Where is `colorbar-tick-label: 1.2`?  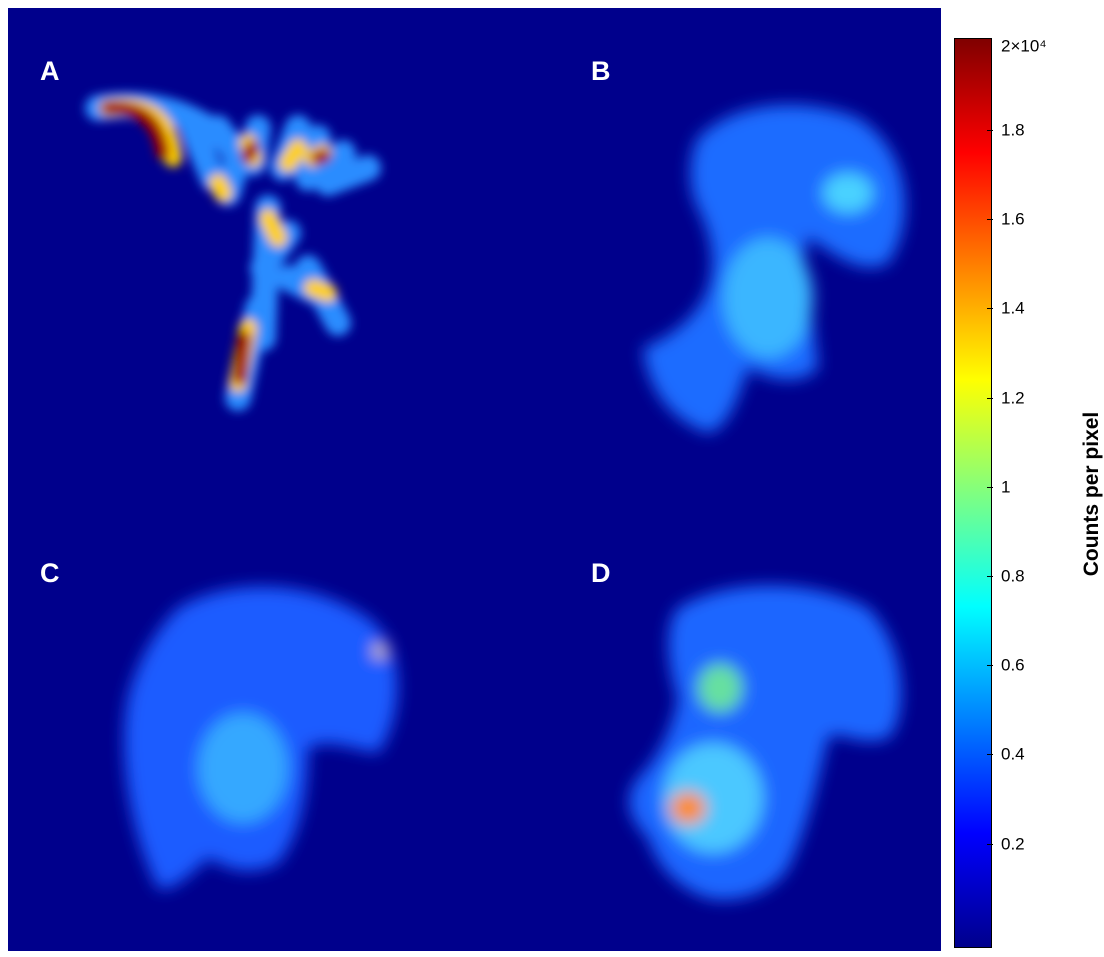 colorbar-tick-label: 1.2 is located at coordinates (1013, 398).